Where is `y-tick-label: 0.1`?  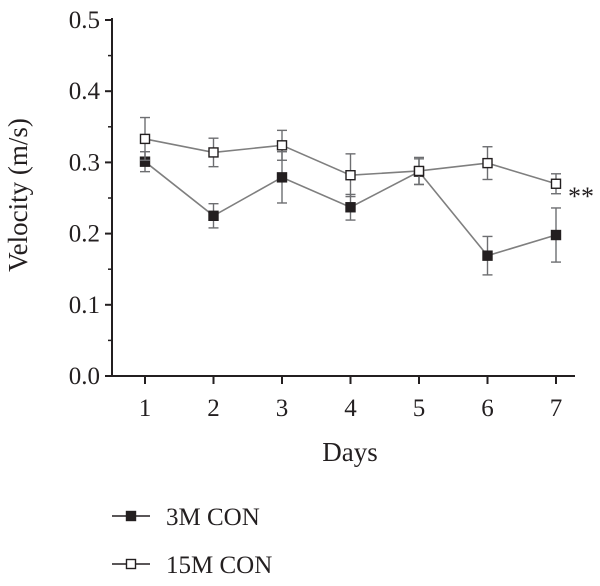 y-tick-label: 0.1 is located at coordinates (84, 305).